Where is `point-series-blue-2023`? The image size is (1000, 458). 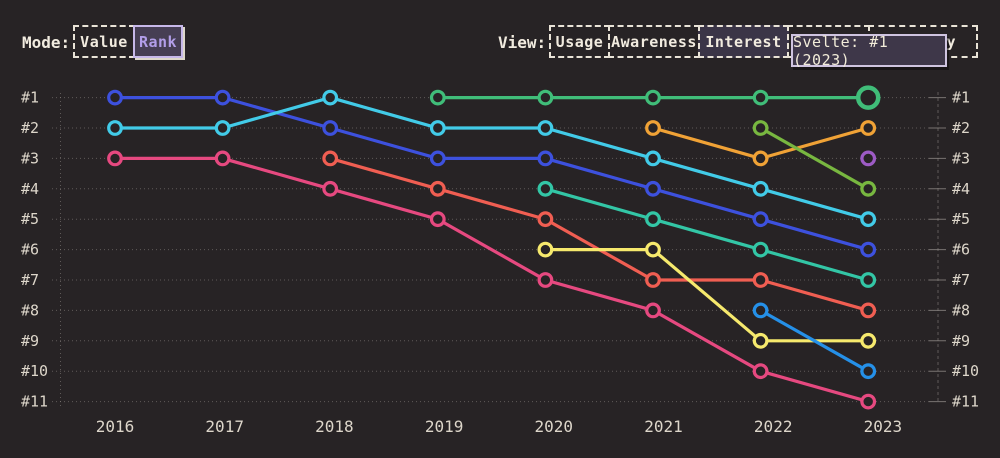 point-series-blue-2023 is located at coordinates (868, 249).